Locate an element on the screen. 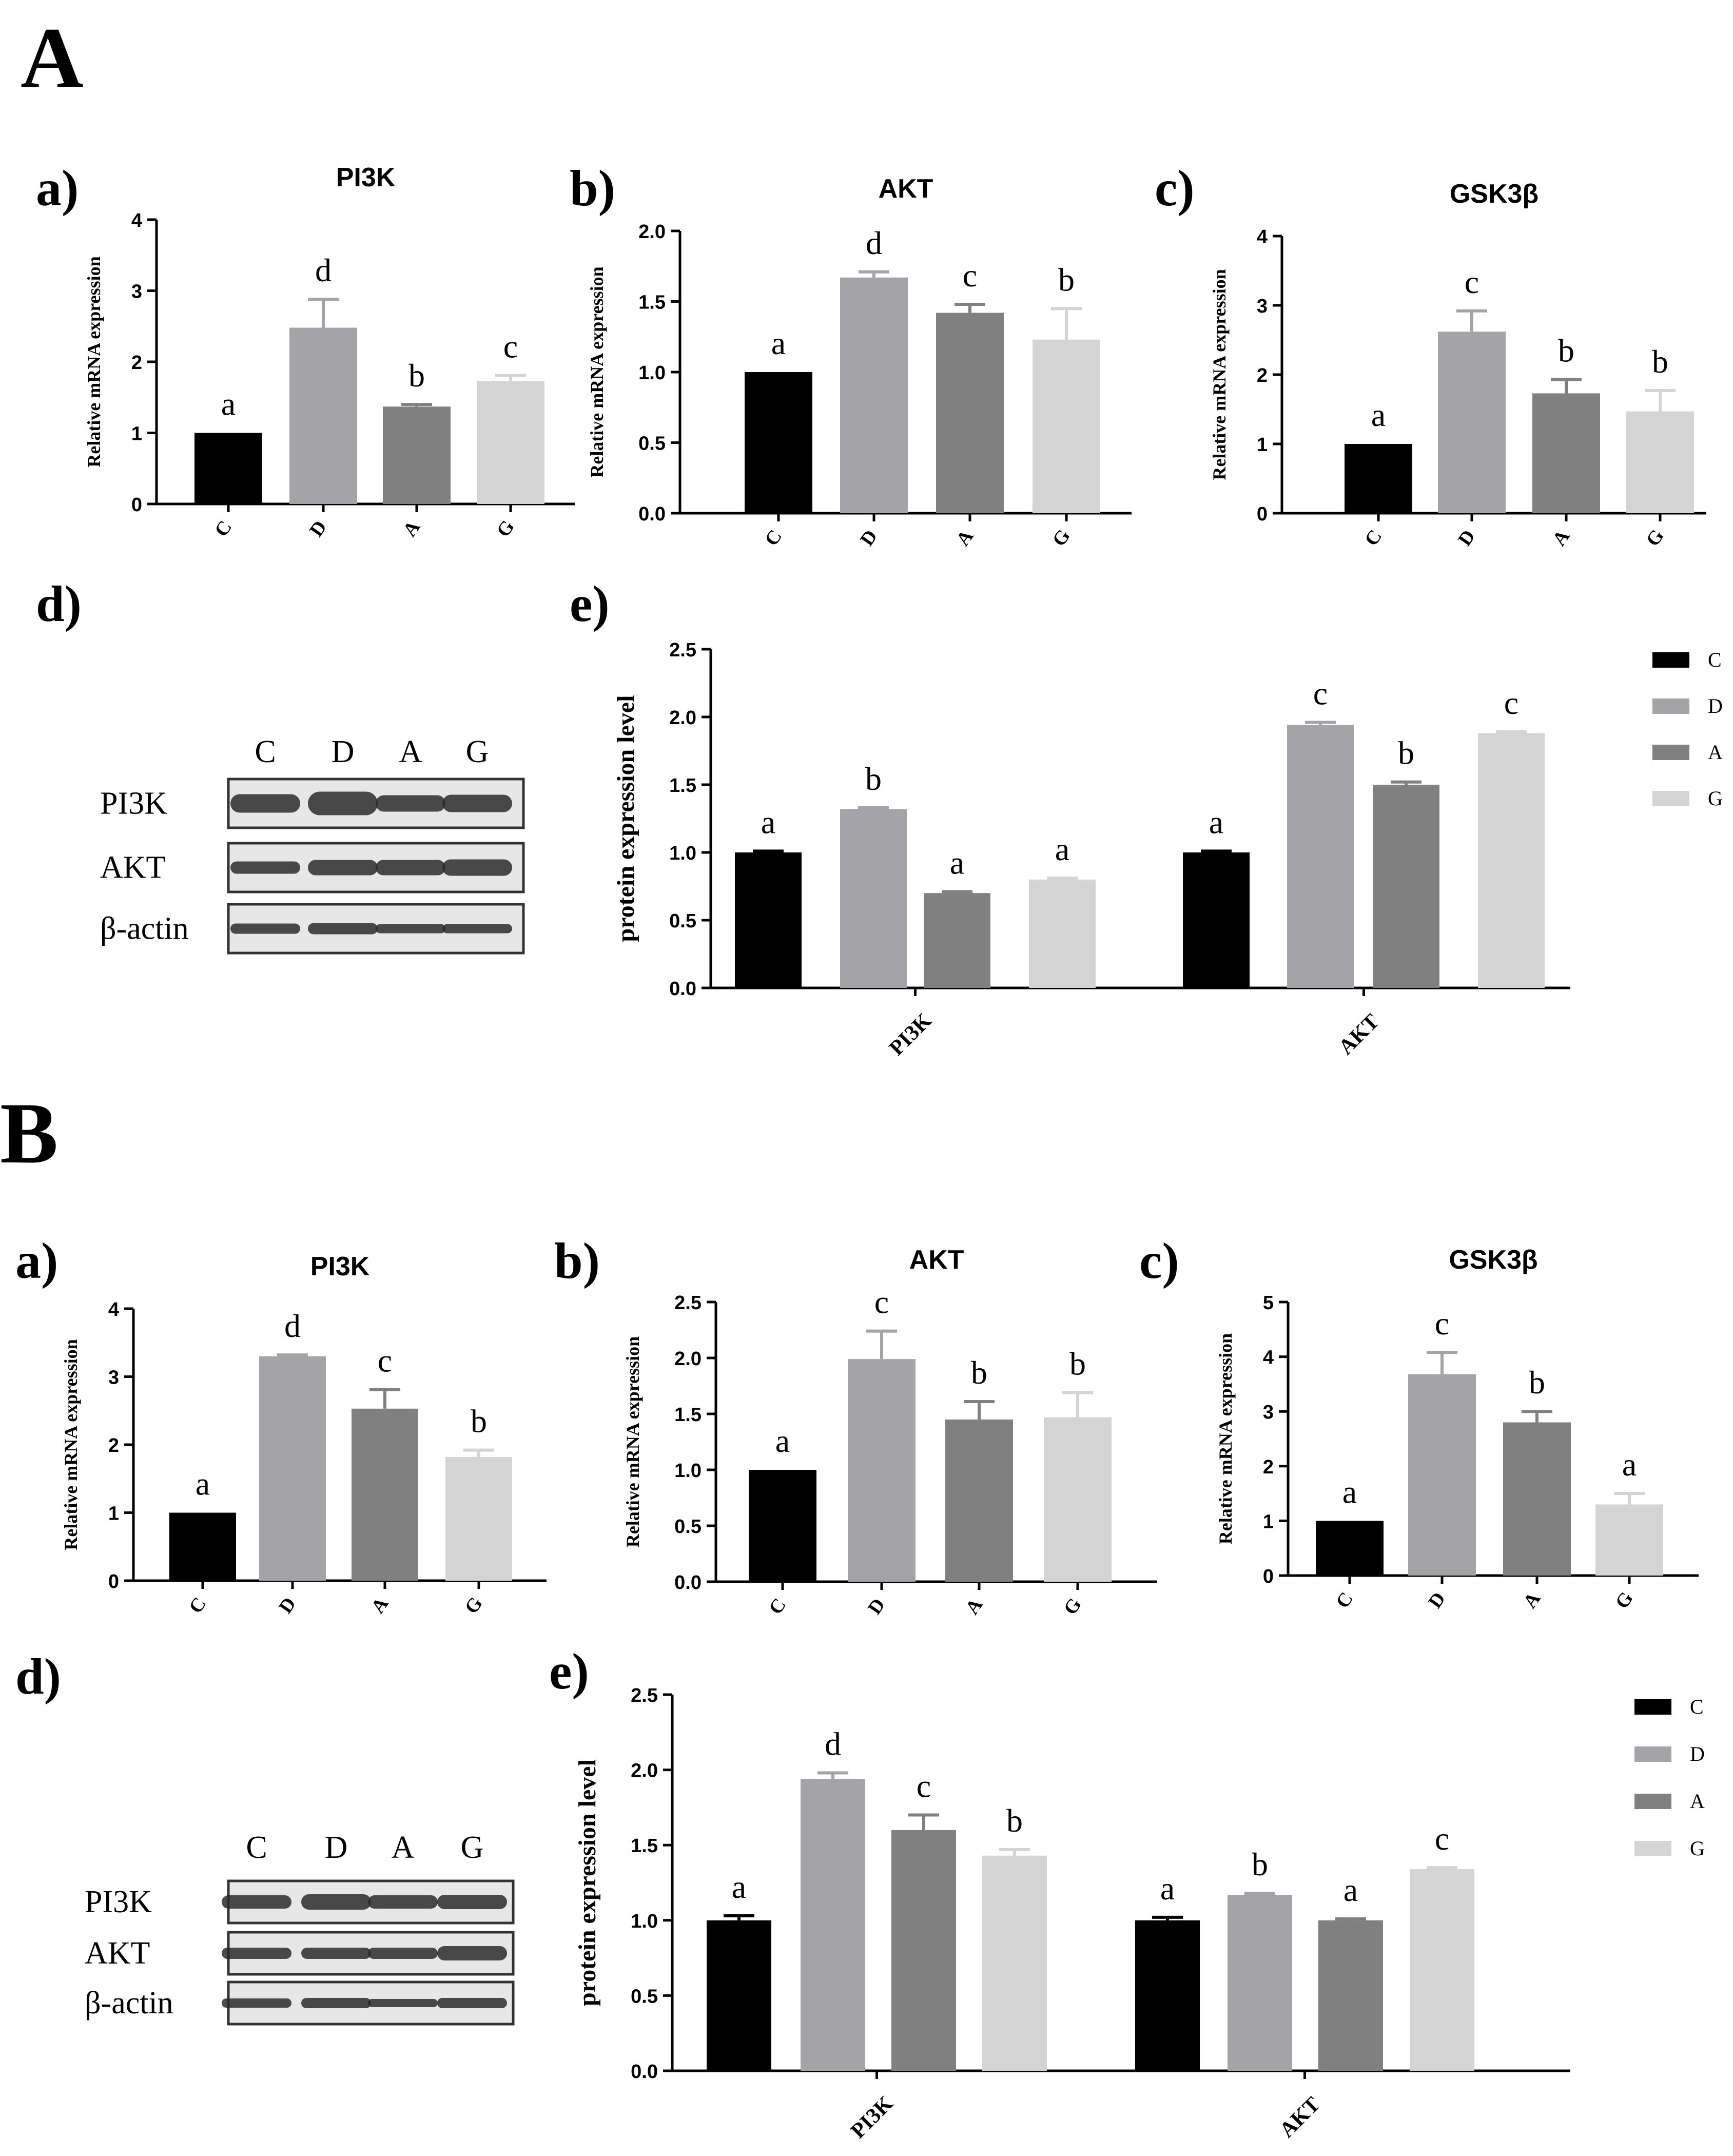 This screenshot has height=2156, width=1733. A-c-label: c) is located at coordinates (1175, 188).